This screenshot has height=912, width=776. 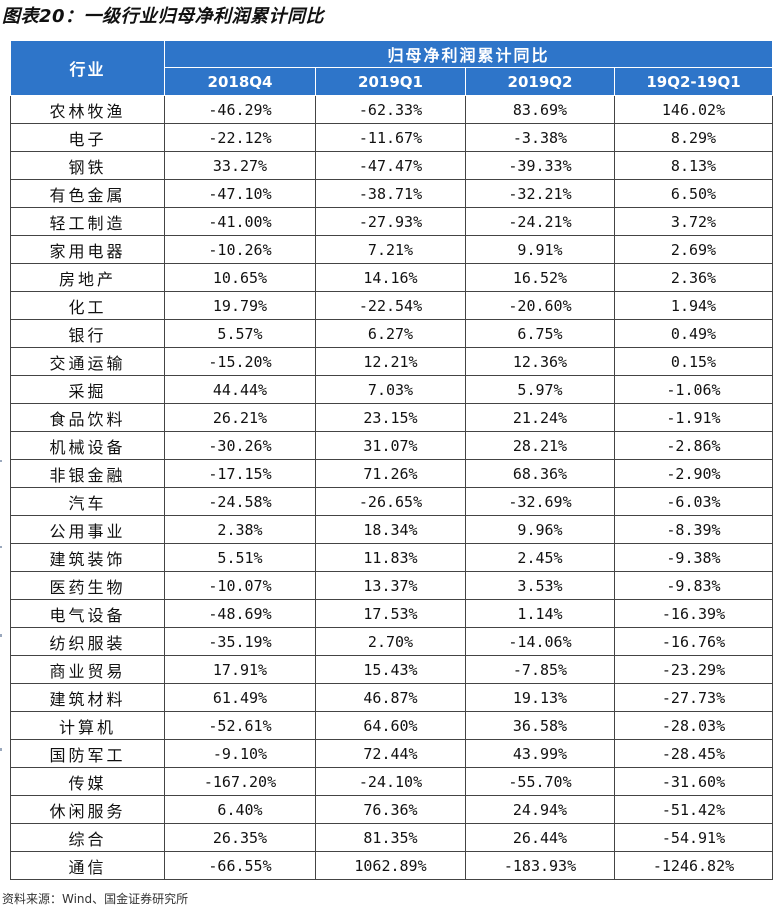 What do you see at coordinates (540, 305) in the screenshot?
I see `value-cell: -20.60%` at bounding box center [540, 305].